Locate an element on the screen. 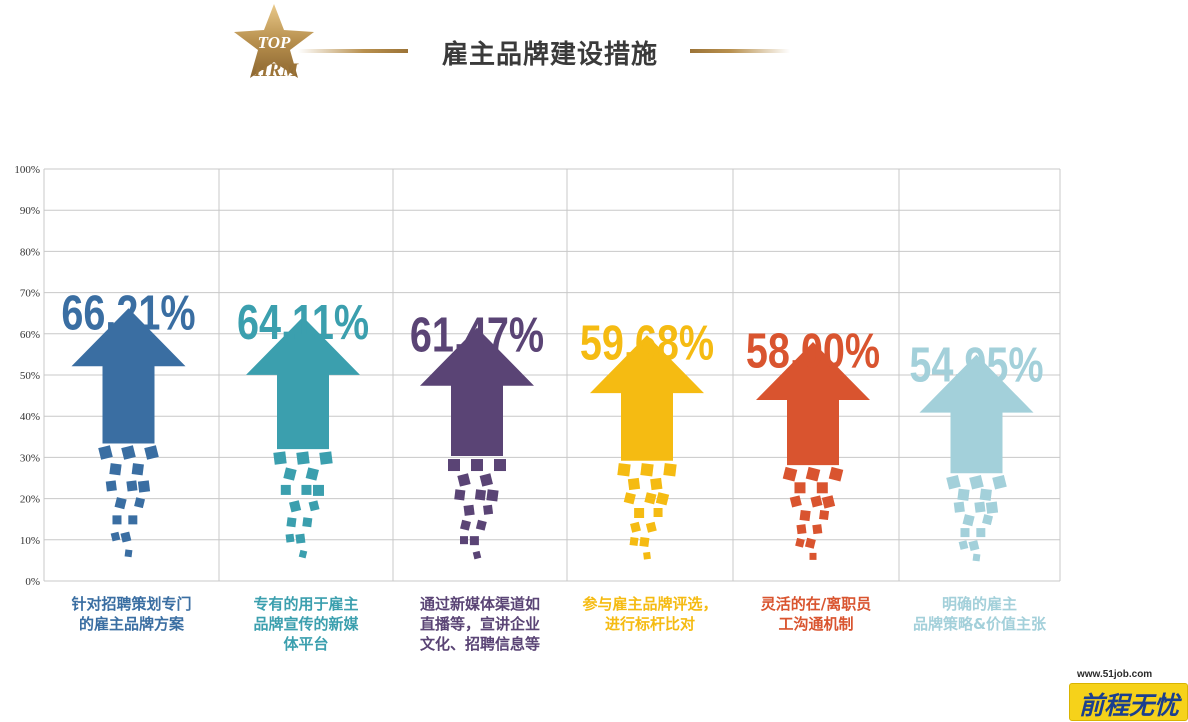 This screenshot has width=1188, height=722. category-label-line: 的雇主品牌方案 is located at coordinates (131, 624).